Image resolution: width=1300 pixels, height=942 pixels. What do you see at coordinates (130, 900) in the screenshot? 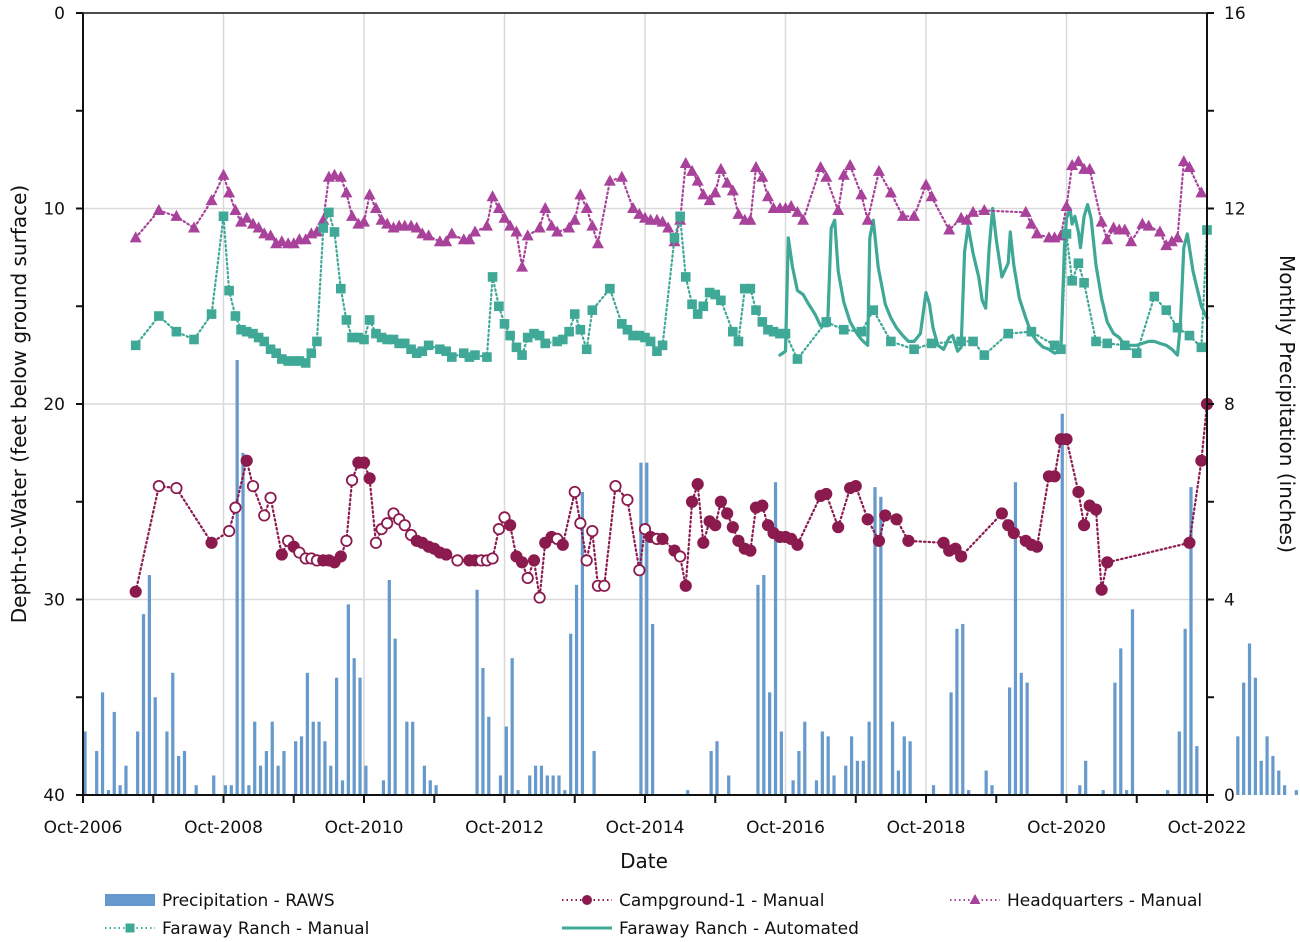
I see `legend-bar-swatch` at bounding box center [130, 900].